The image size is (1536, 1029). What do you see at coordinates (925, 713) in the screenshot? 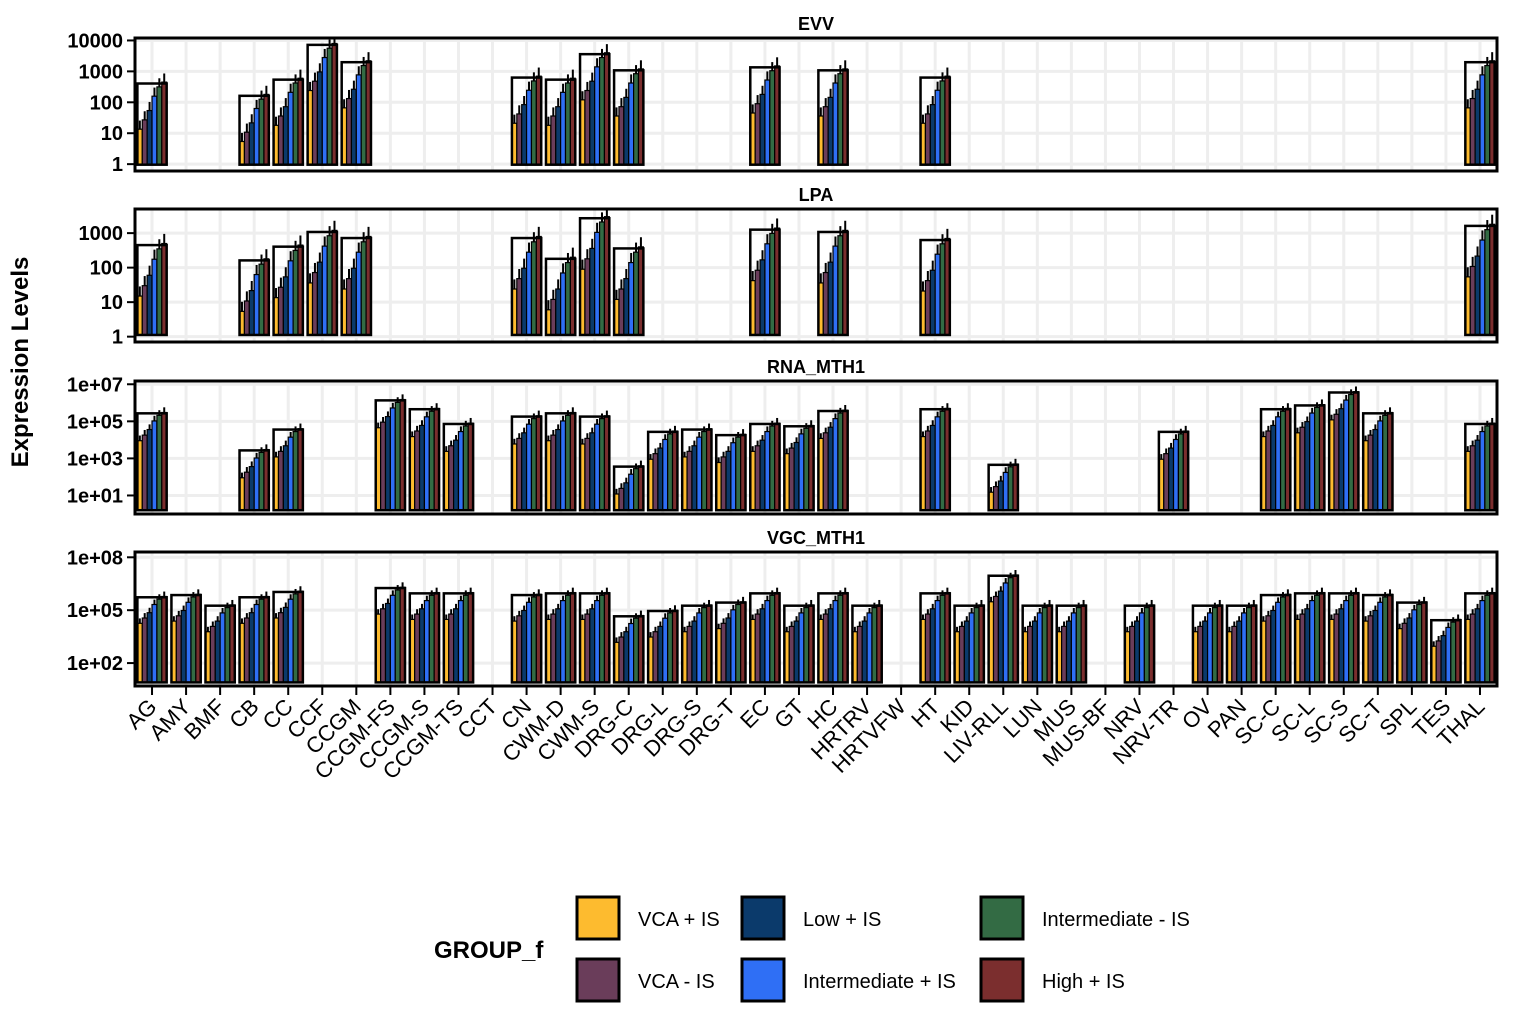
I see `x-tick-label: HT` at bounding box center [925, 713].